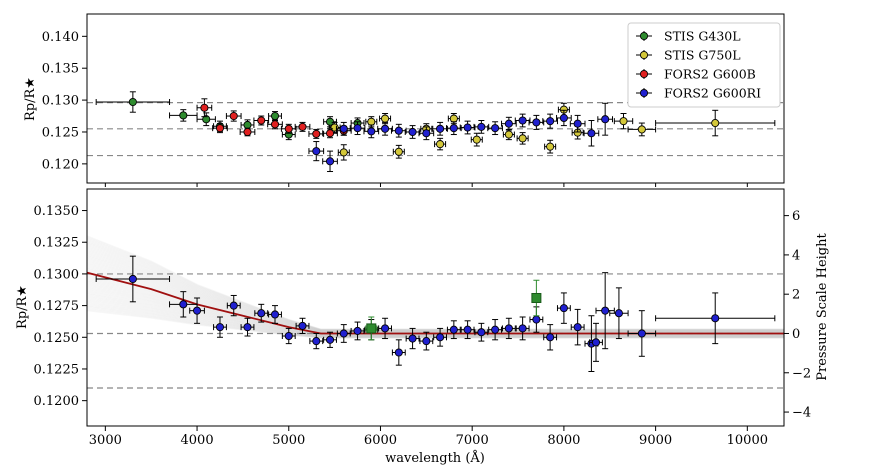  Describe the element at coordinates (796, 216) in the screenshot. I see `right-y-tick-label: 6` at that location.